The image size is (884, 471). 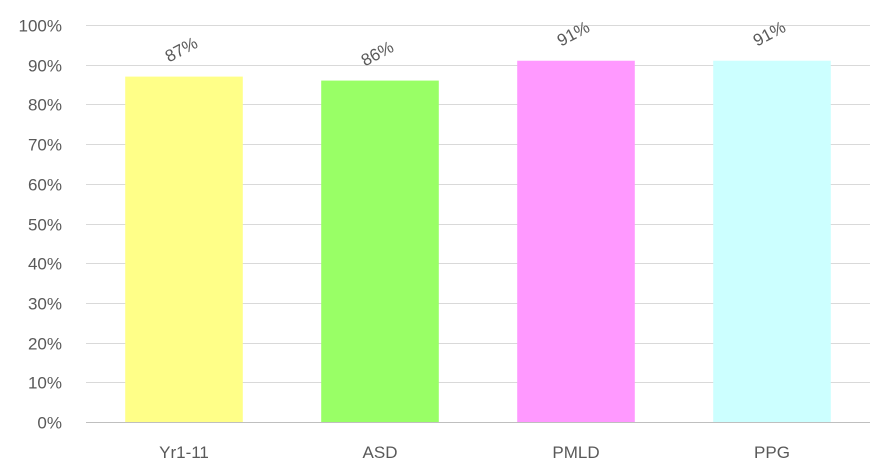 What do you see at coordinates (184, 452) in the screenshot?
I see `x-tick-label: Yr1-11` at bounding box center [184, 452].